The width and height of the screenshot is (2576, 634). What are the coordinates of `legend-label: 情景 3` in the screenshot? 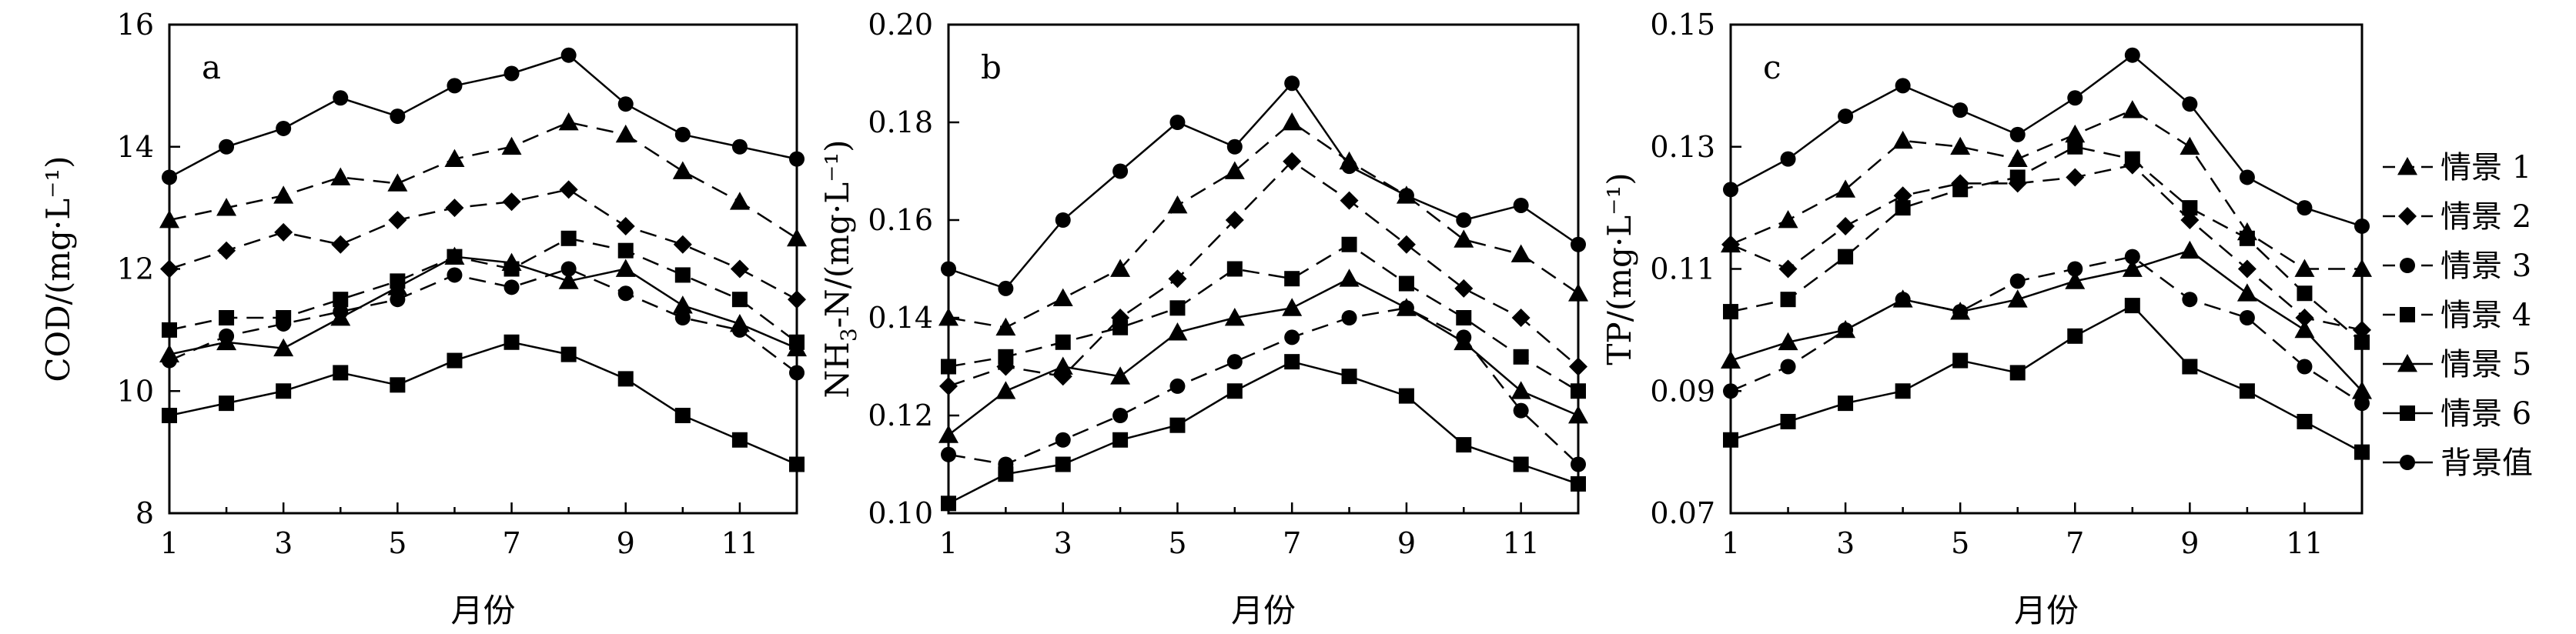 It's located at (2486, 266).